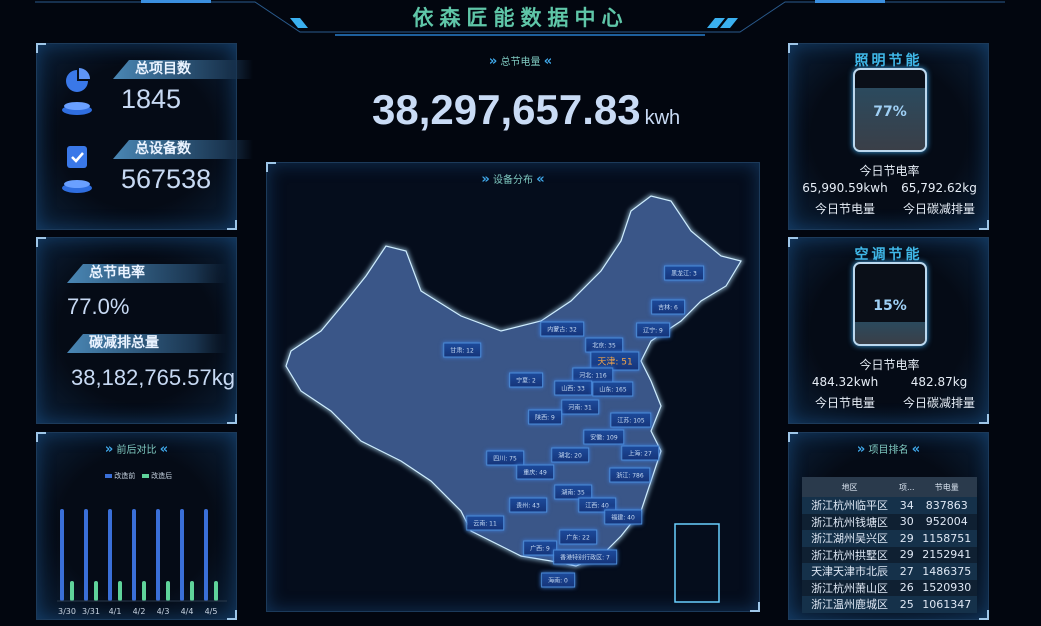  Describe the element at coordinates (888, 61) in the screenshot. I see `lighting-title: 照明节能` at that location.